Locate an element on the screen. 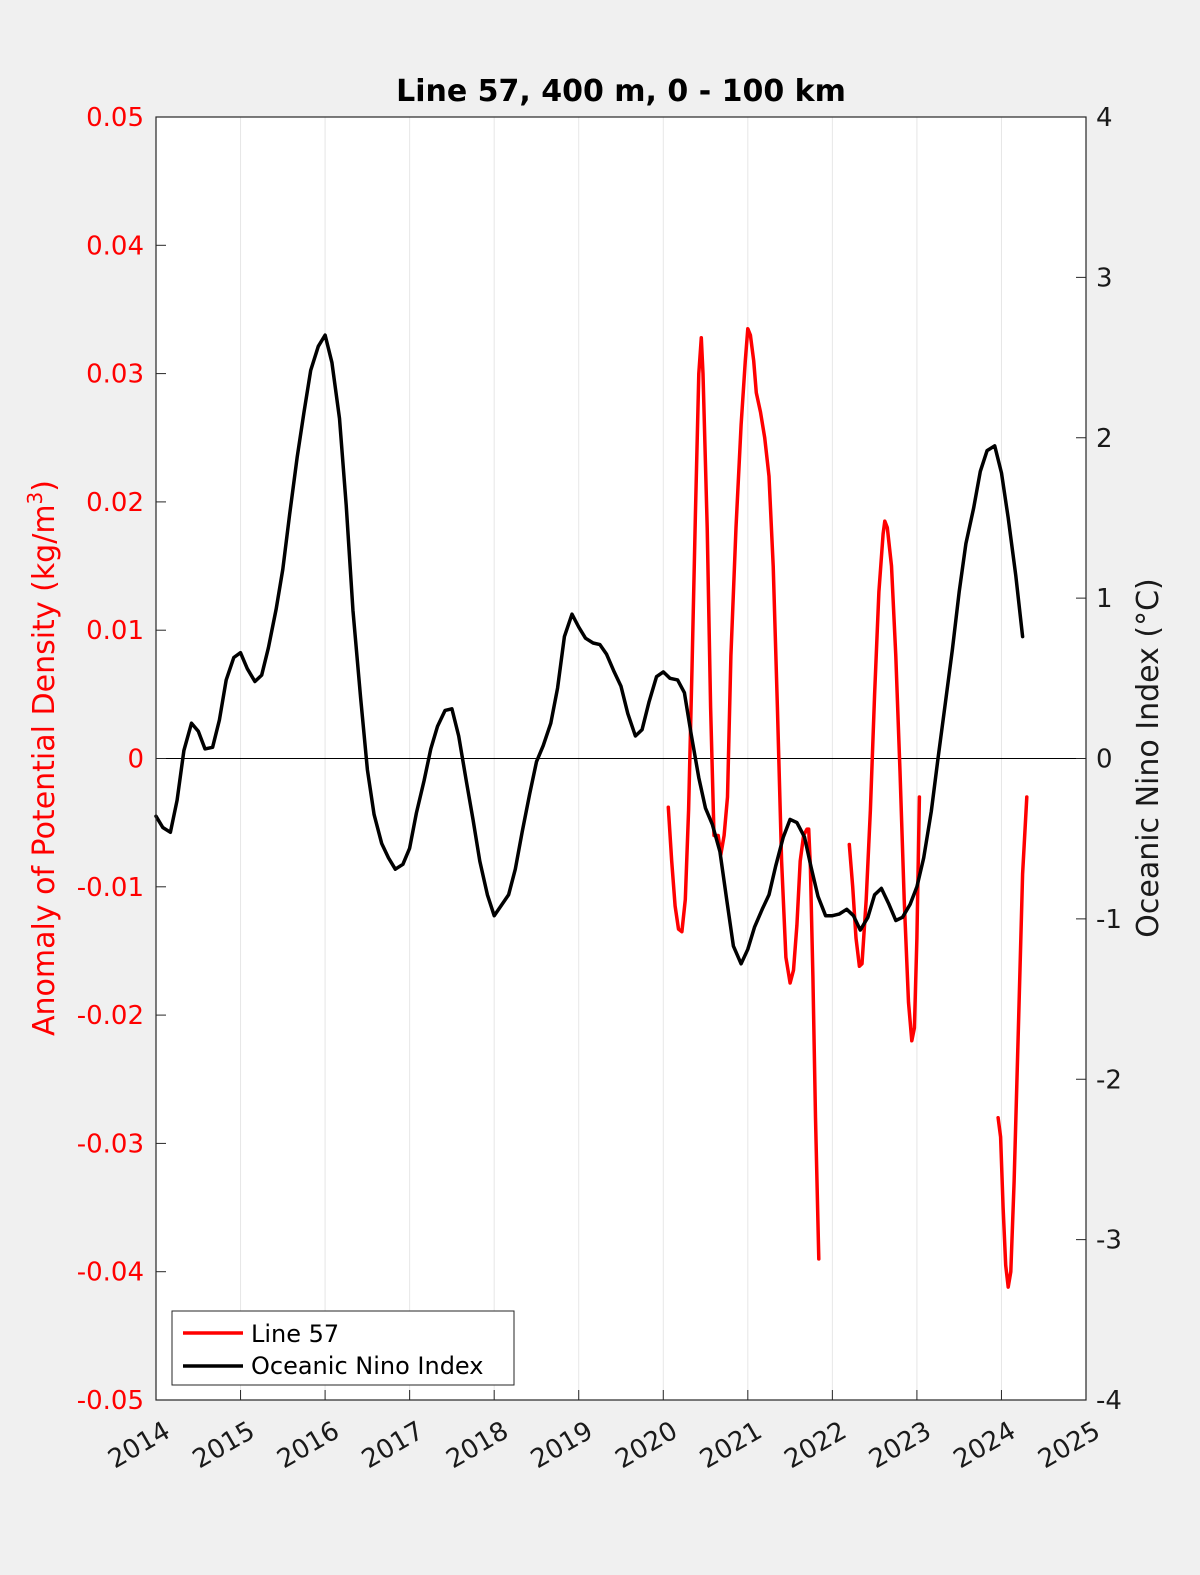 This screenshot has width=1200, height=1575. right-tick-label: 1 is located at coordinates (1104, 599).